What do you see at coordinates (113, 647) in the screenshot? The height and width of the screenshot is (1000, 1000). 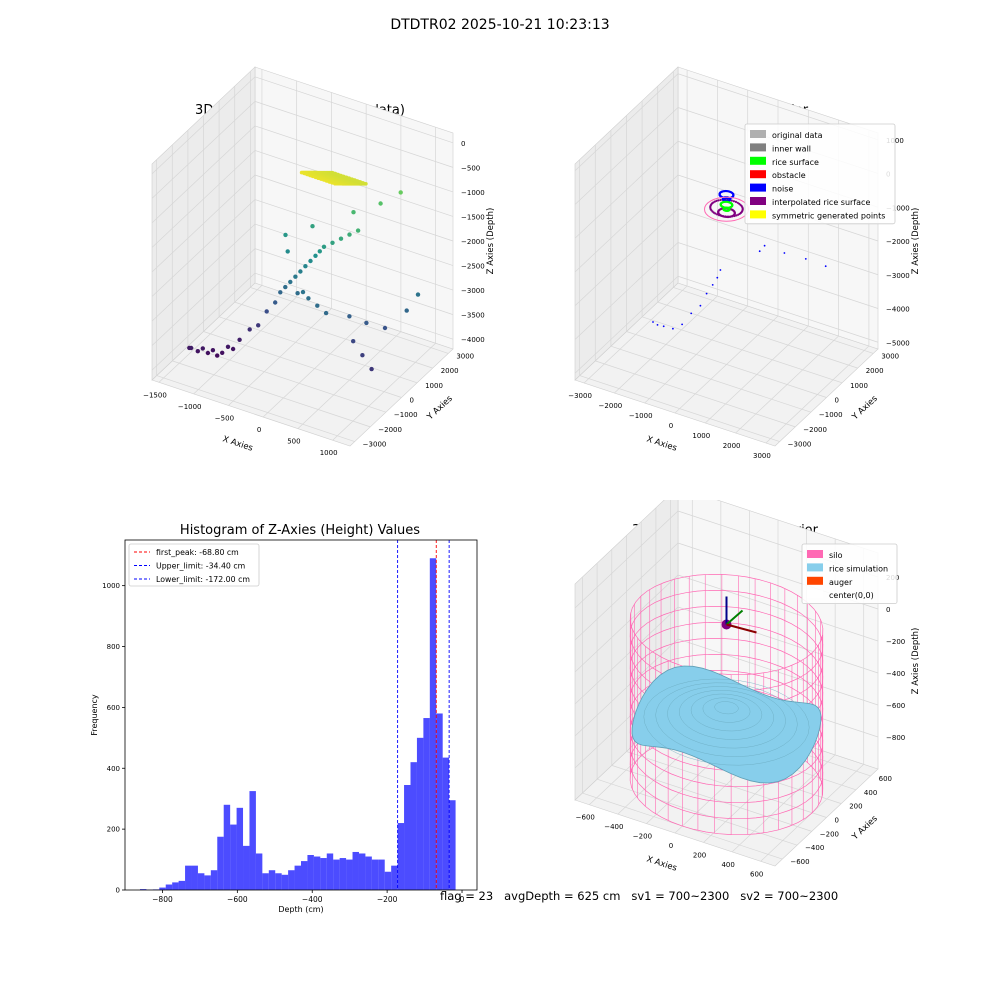 I see `y-tick-label: 800` at bounding box center [113, 647].